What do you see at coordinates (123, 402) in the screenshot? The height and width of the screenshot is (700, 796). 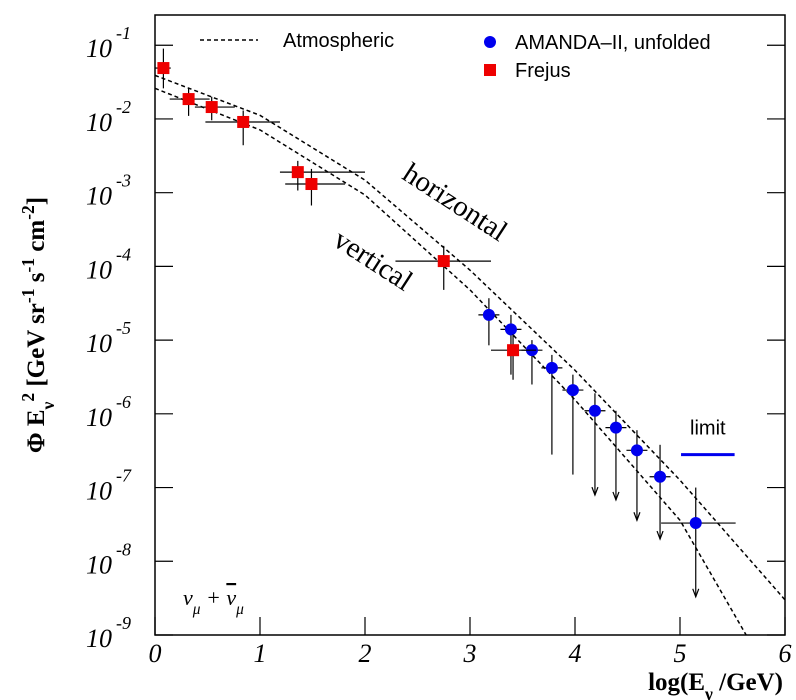 I see `y-tick-exponent: -6` at bounding box center [123, 402].